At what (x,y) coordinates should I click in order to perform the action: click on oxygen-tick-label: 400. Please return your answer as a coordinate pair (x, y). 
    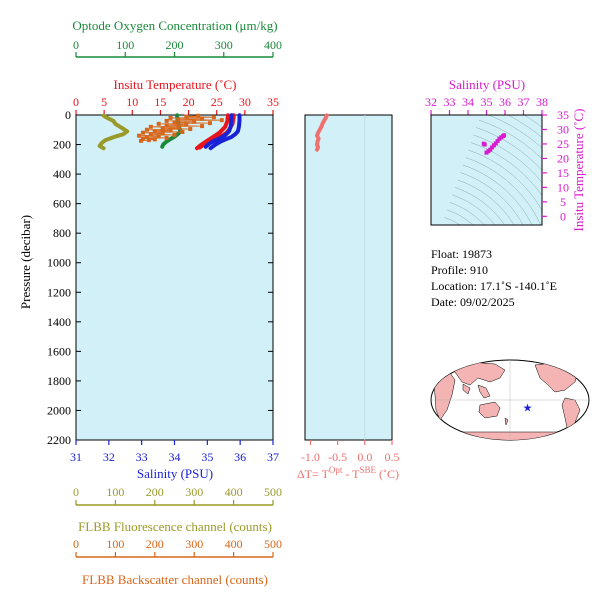
    Looking at the image, I should click on (273, 45).